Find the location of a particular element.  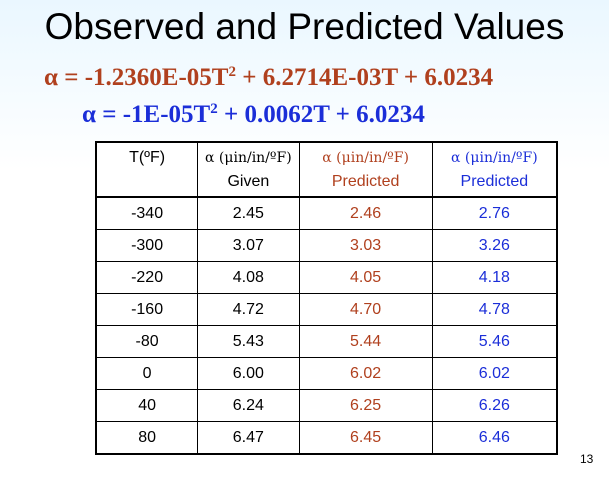

cell-predicted-exact: 6.02 is located at coordinates (365, 373).